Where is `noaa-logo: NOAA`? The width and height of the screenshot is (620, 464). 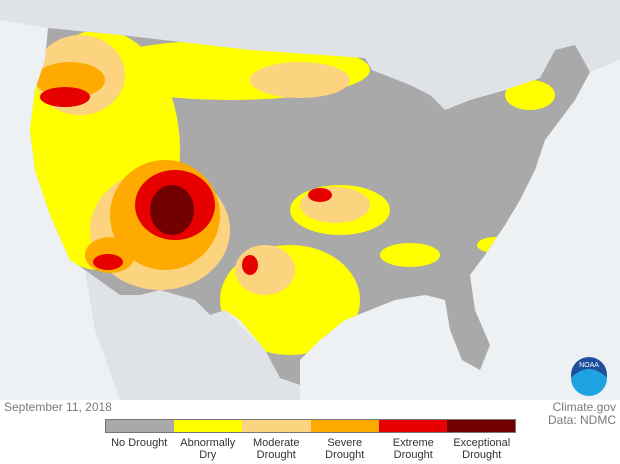 noaa-logo: NOAA is located at coordinates (589, 376).